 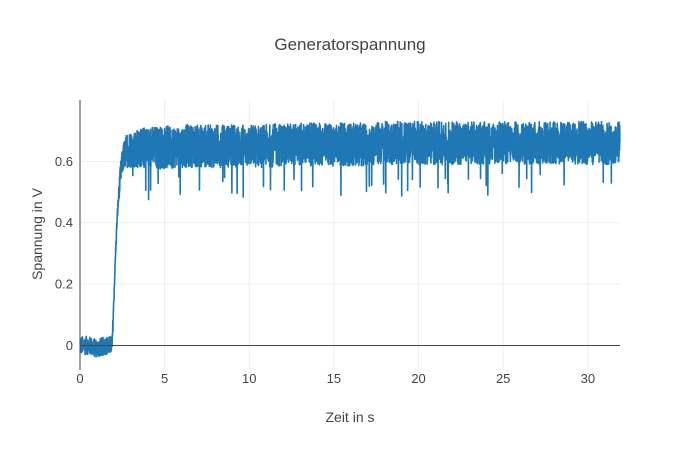 I want to click on x-tick-label: 0, so click(x=79, y=378).